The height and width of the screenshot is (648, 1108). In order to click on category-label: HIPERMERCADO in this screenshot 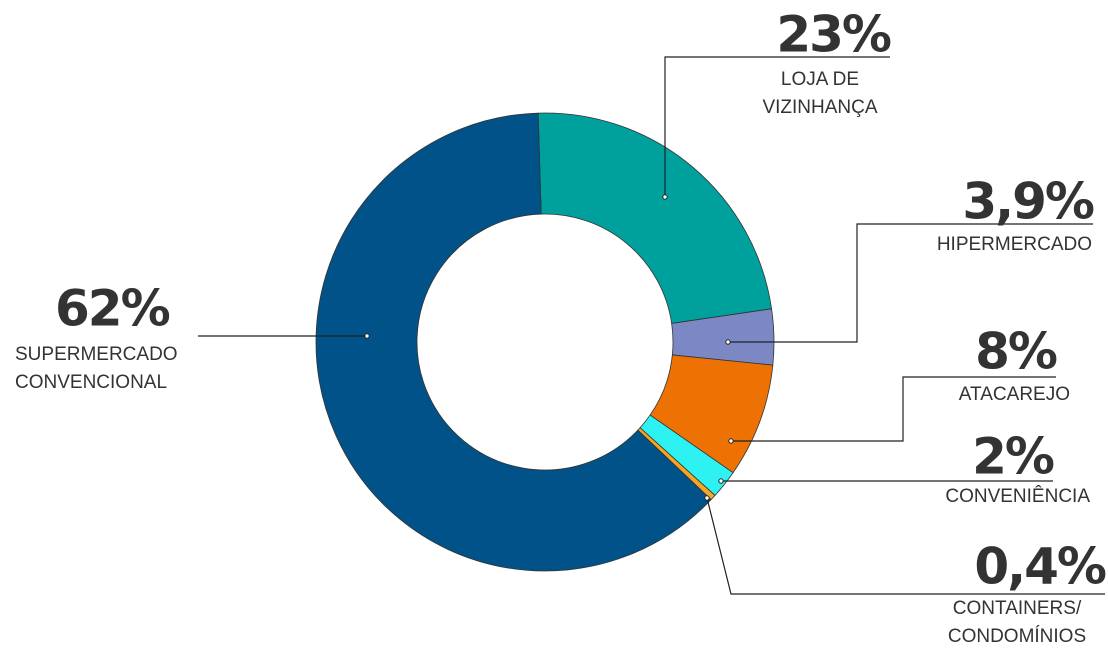, I will do `click(1014, 244)`.